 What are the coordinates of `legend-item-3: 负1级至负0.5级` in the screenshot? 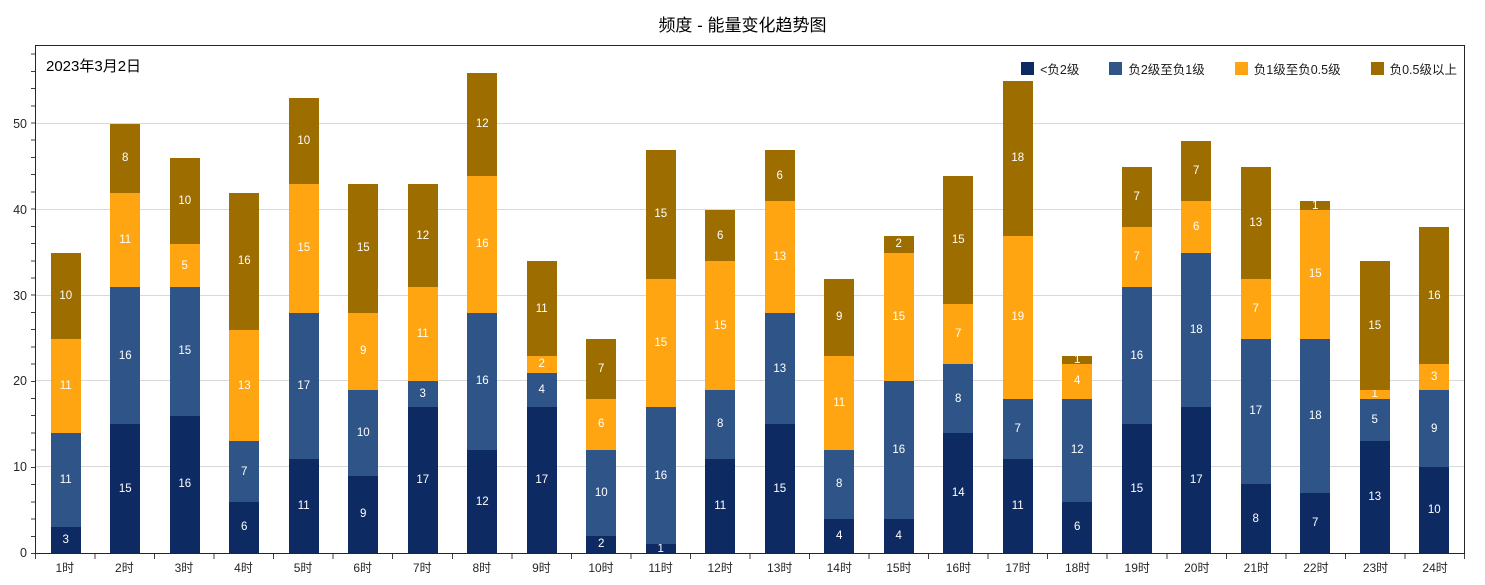 It's located at (1287, 68).